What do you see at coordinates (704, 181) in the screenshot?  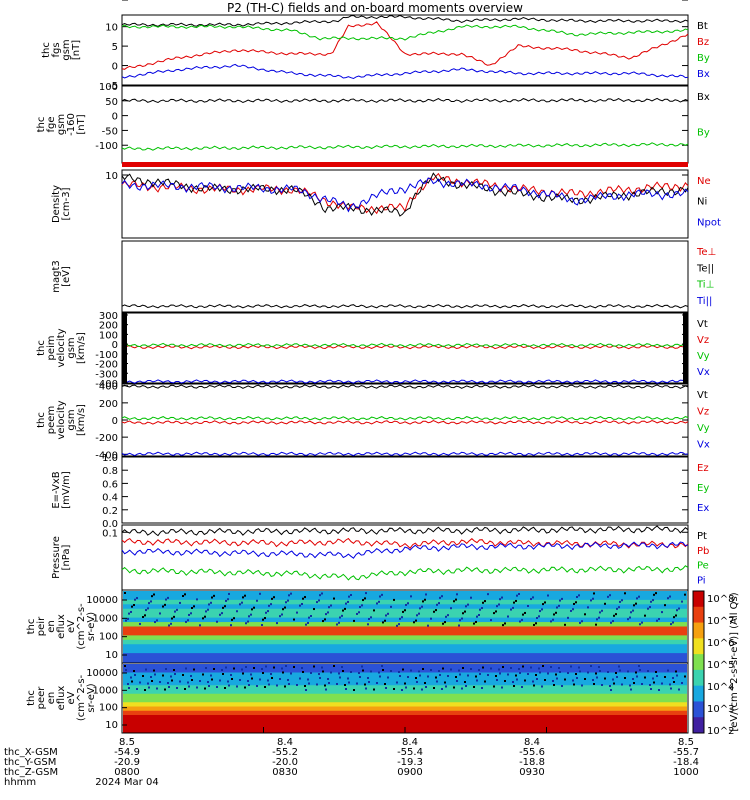 I see `legend-density-0: Ne` at bounding box center [704, 181].